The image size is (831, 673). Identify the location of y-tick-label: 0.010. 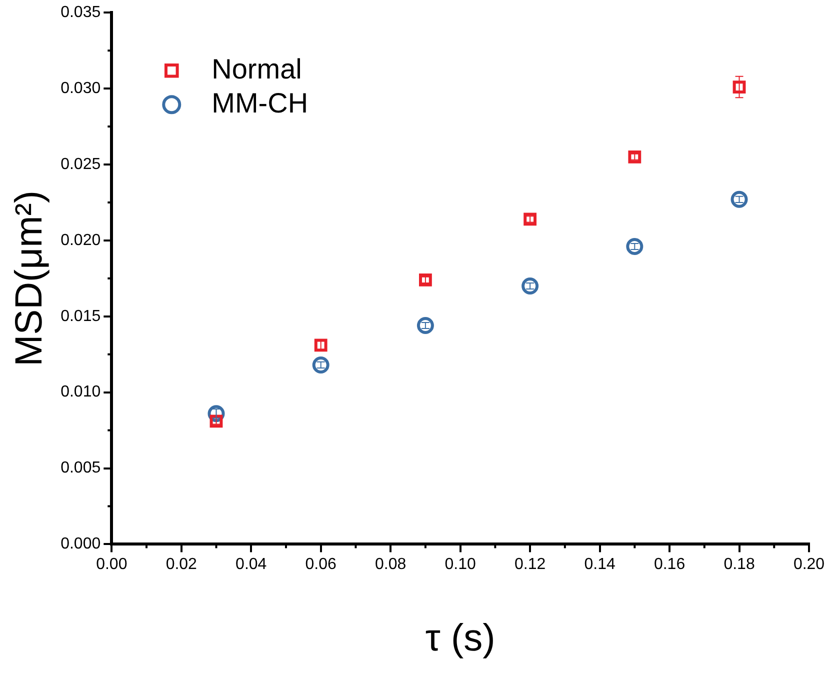
(80, 392).